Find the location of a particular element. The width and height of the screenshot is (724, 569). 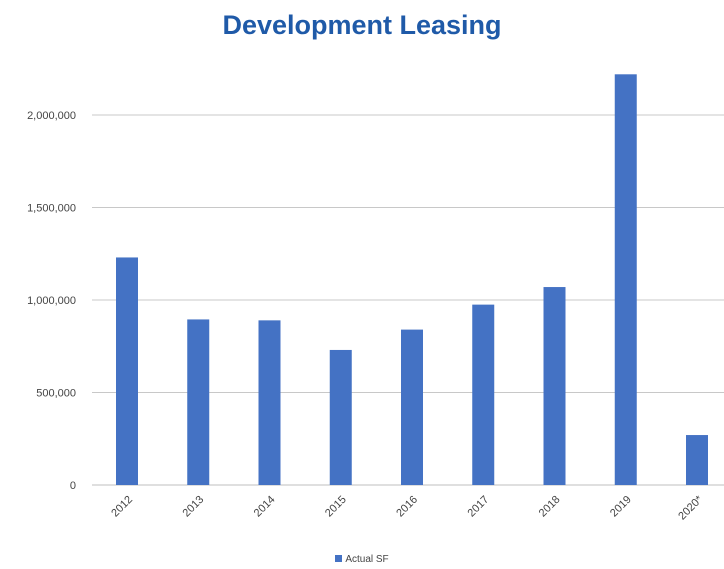

x-tick-label: 2014 is located at coordinates (265, 507).